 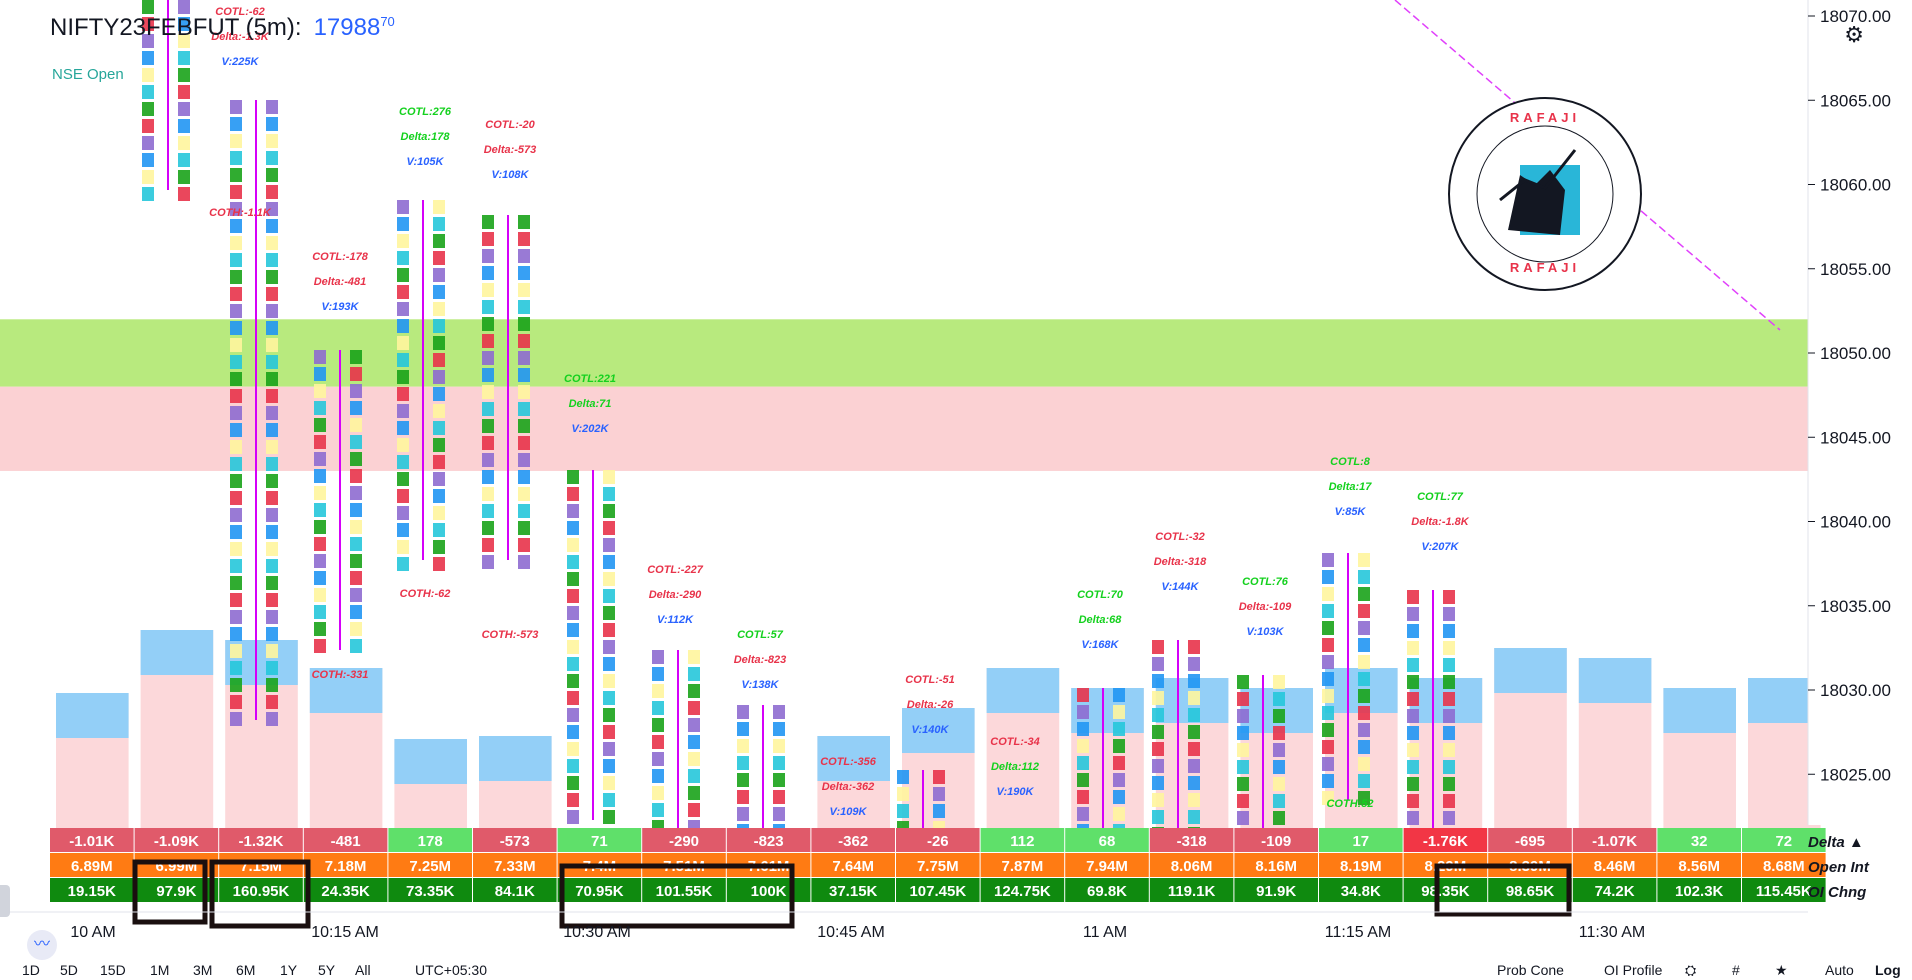 What do you see at coordinates (1854, 34) in the screenshot?
I see `gear-icon: ⚙` at bounding box center [1854, 34].